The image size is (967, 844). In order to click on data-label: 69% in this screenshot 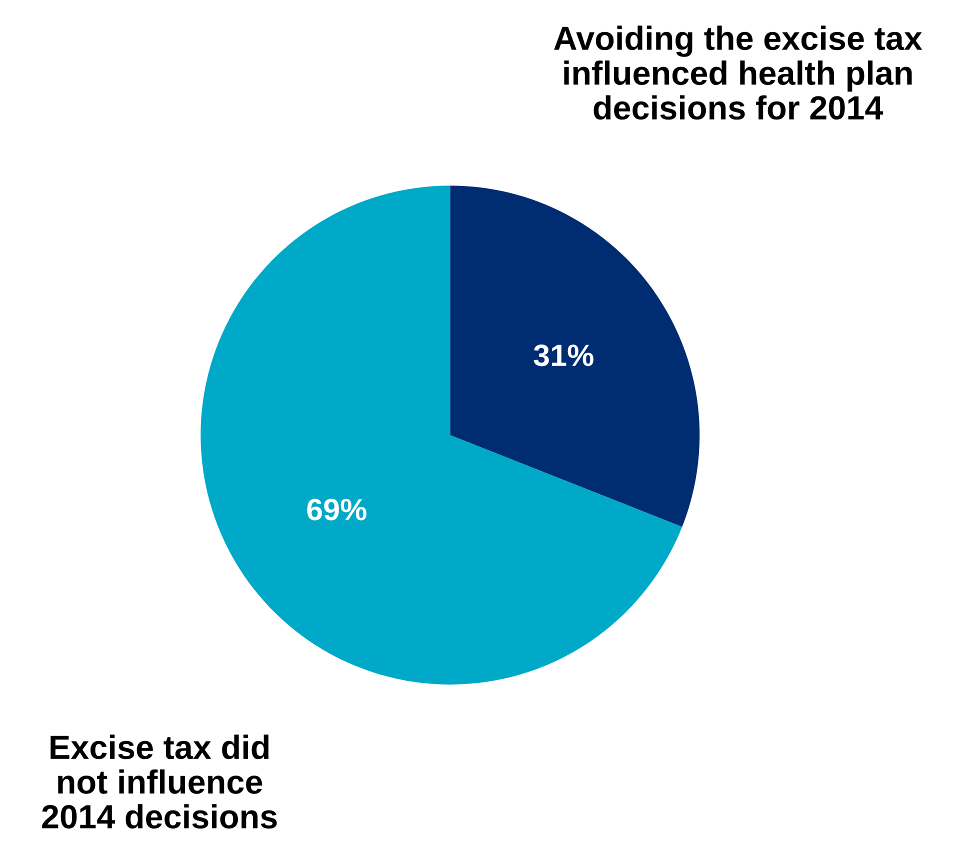, I will do `click(336, 509)`.